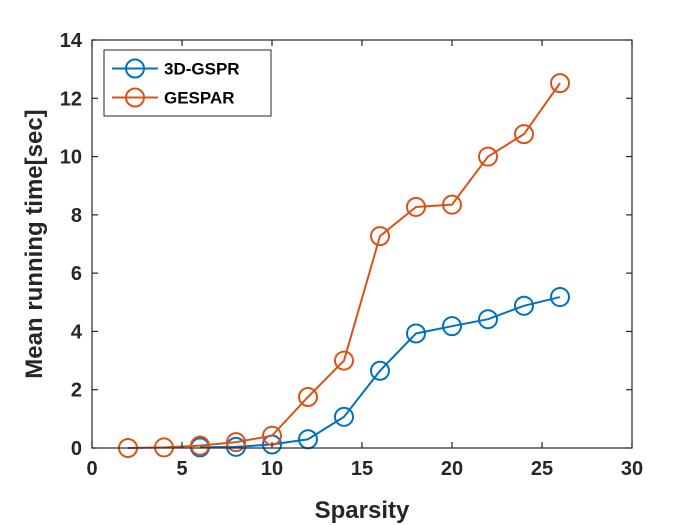  I want to click on y-tick-label: 10, so click(71, 158).